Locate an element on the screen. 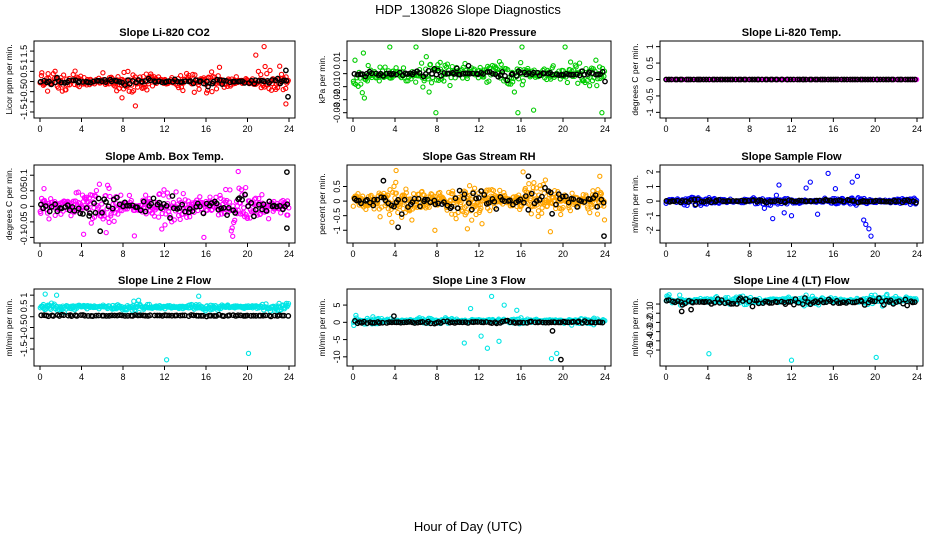 This screenshot has width=936, height=540. y-tick-label: -1 is located at coordinates (337, 230).